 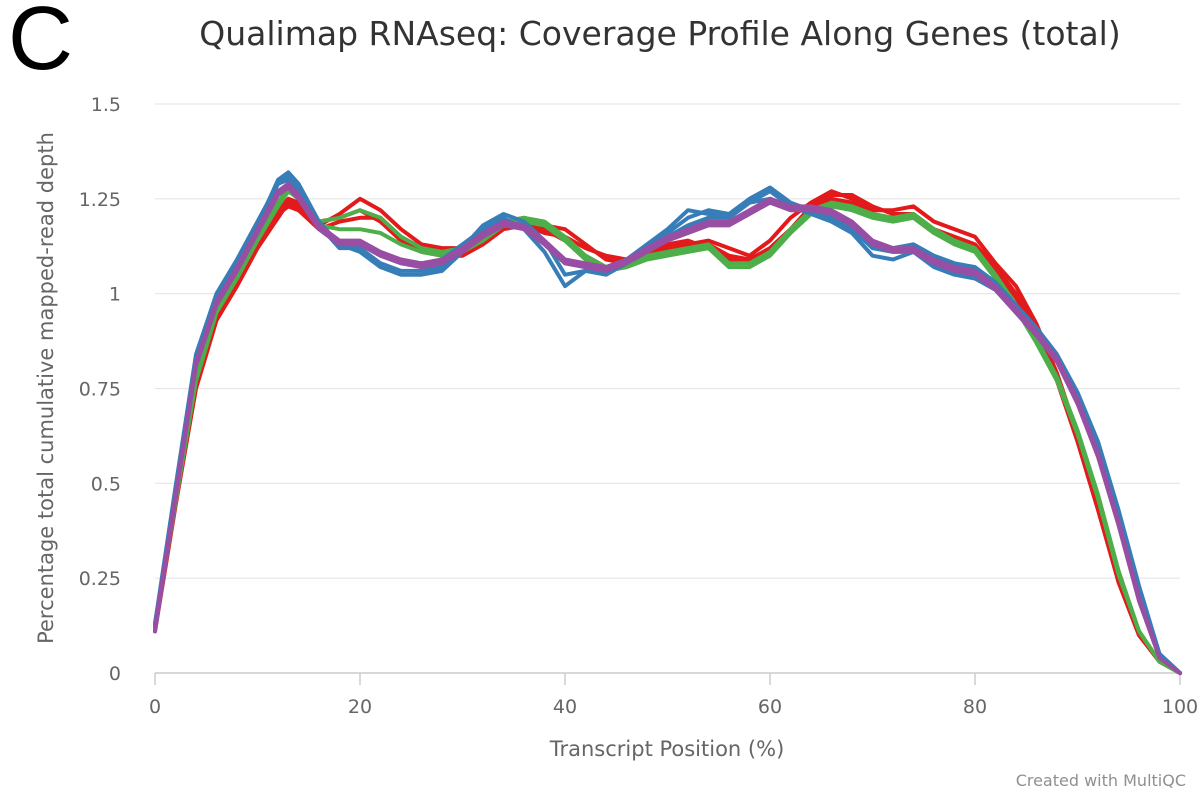 What do you see at coordinates (667, 749) in the screenshot?
I see `x-axis-label: Transcript Position (%)` at bounding box center [667, 749].